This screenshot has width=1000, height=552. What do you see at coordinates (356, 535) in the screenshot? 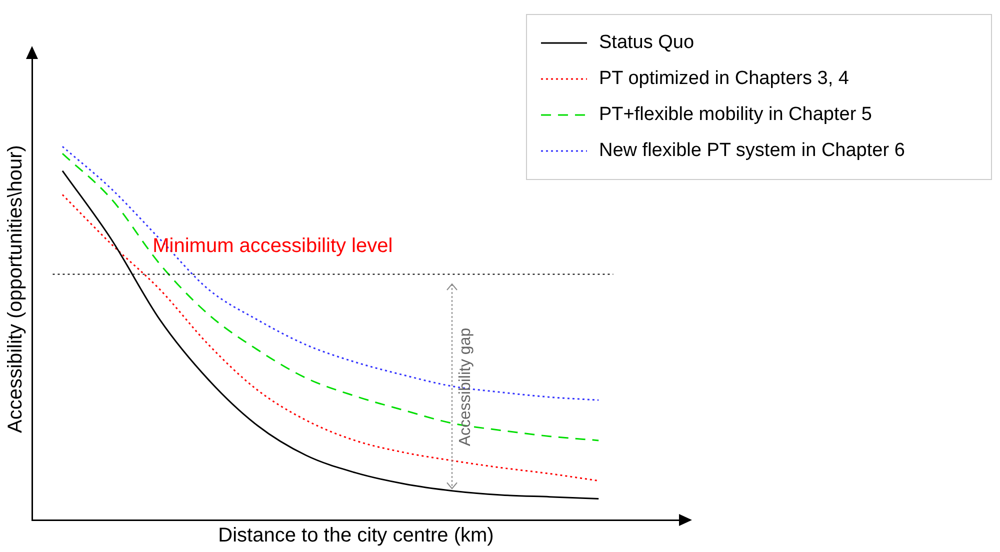
I see `x-axis-title: Distance to the city centre (km)` at bounding box center [356, 535].